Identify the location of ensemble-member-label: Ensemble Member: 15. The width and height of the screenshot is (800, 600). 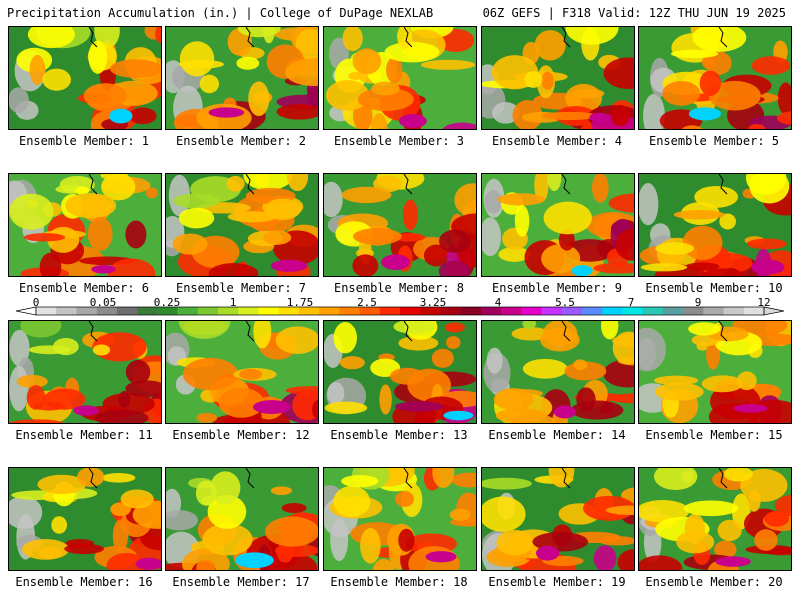
(714, 435).